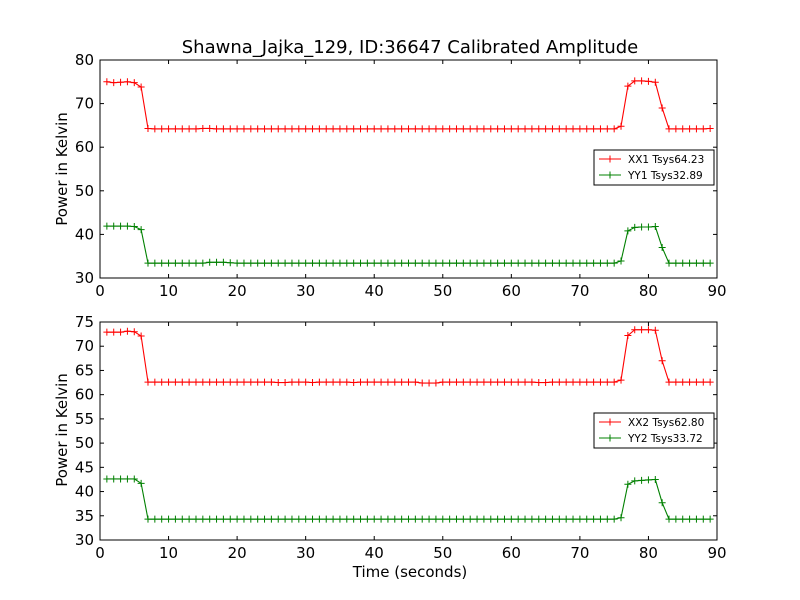 The height and width of the screenshot is (600, 800). I want to click on x-tick-label: 70, so click(579, 291).